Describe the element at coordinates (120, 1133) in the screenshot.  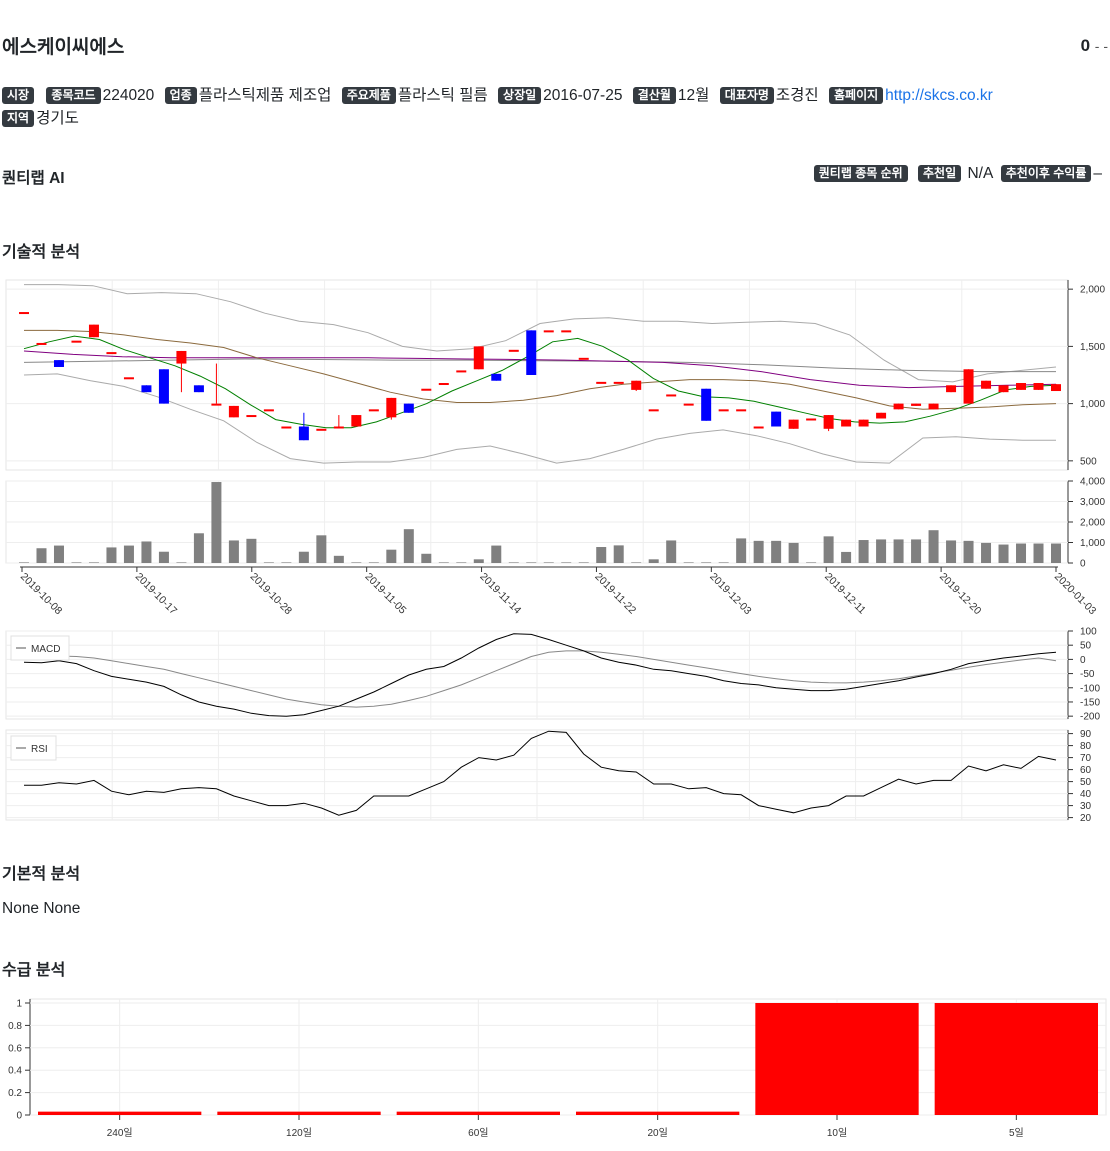
I see `supply-x-tick-label: 240일` at that location.